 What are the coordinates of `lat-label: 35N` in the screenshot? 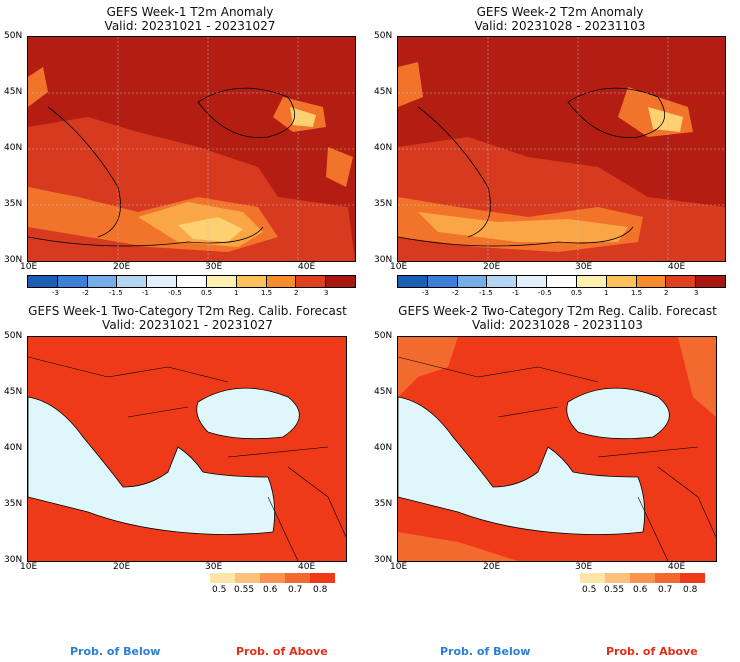 It's located at (13, 504).